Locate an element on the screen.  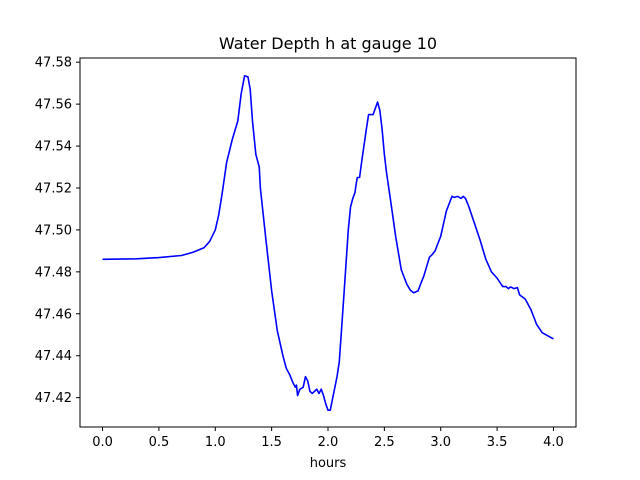
x-tick-label: 1.5 is located at coordinates (271, 442).